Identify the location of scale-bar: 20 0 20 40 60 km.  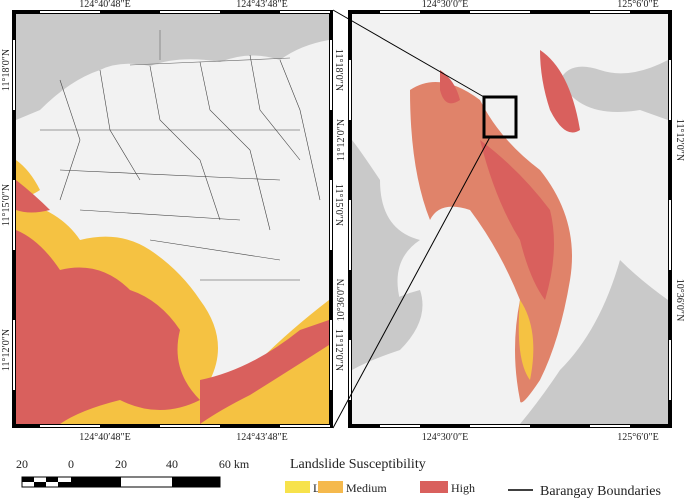
(133, 472).